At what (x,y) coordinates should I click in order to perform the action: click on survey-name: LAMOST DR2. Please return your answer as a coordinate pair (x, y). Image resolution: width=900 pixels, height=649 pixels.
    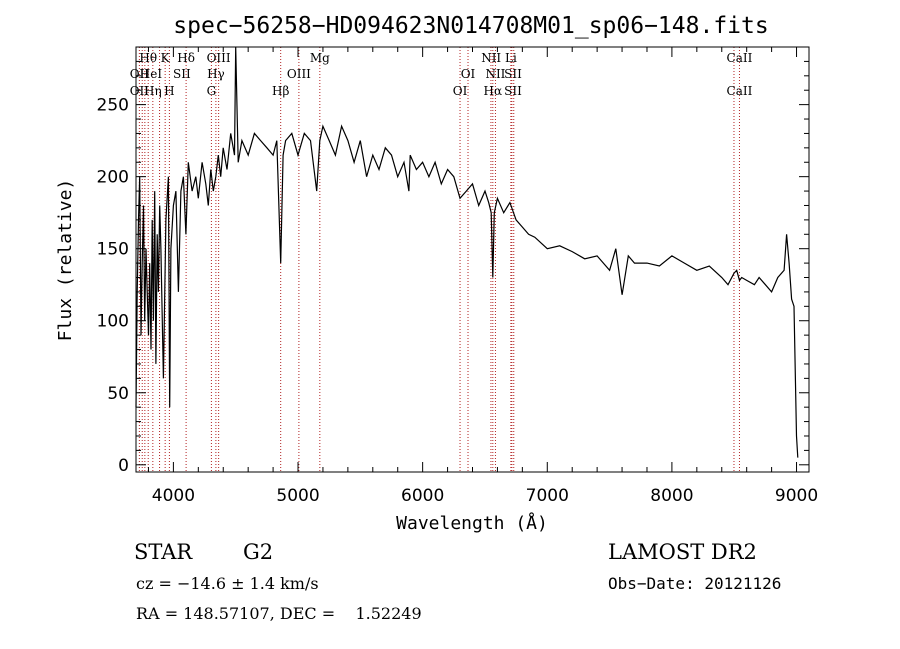
    Looking at the image, I should click on (682, 552).